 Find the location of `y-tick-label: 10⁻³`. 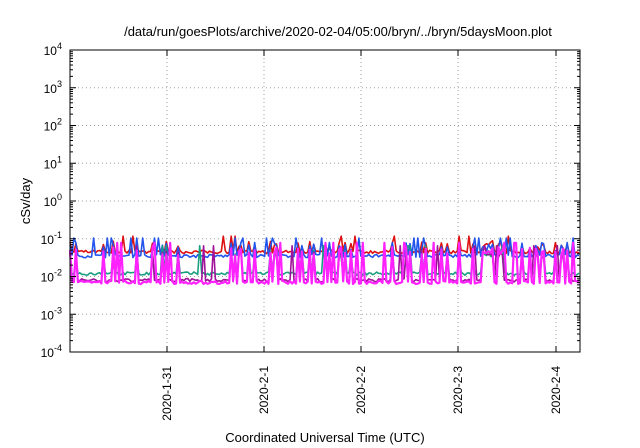

y-tick-label: 10⁻³ is located at coordinates (51, 313).